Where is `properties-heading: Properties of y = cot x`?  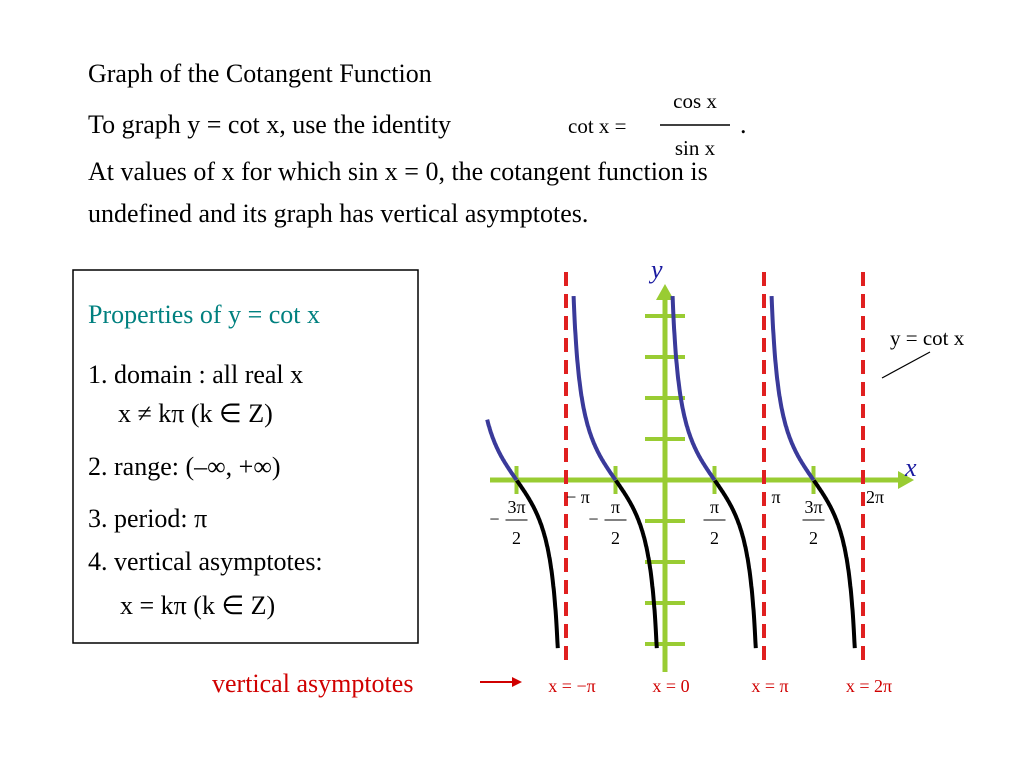
properties-heading: Properties of y = cot x is located at coordinates (204, 314).